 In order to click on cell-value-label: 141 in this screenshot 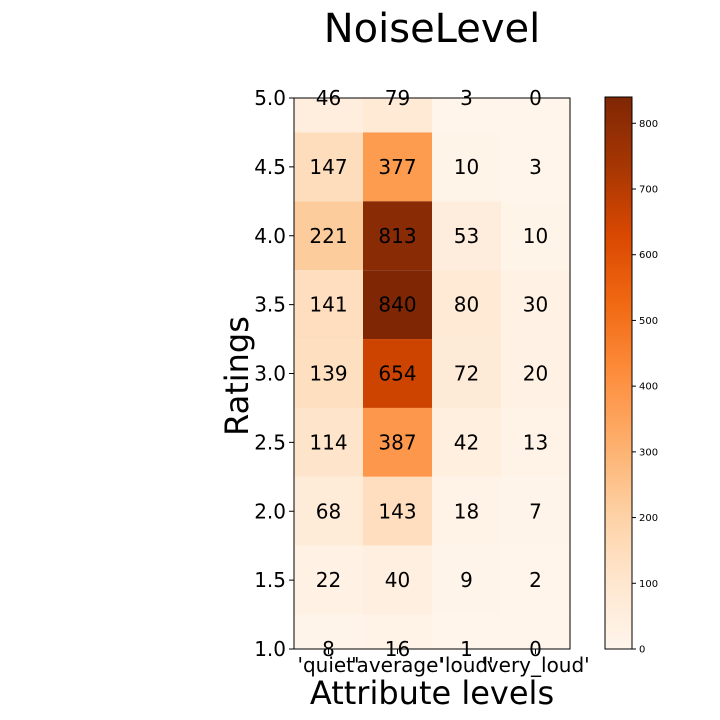, I will do `click(328, 305)`.